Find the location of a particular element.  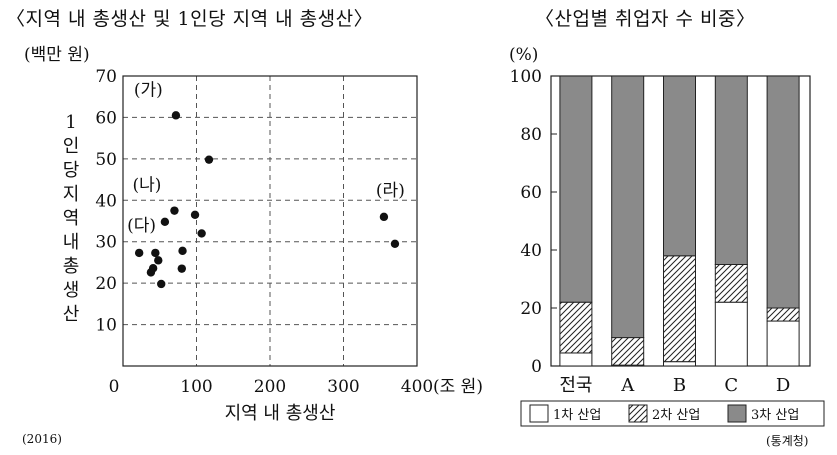

y-unit: (백만 원) is located at coordinates (57, 55).